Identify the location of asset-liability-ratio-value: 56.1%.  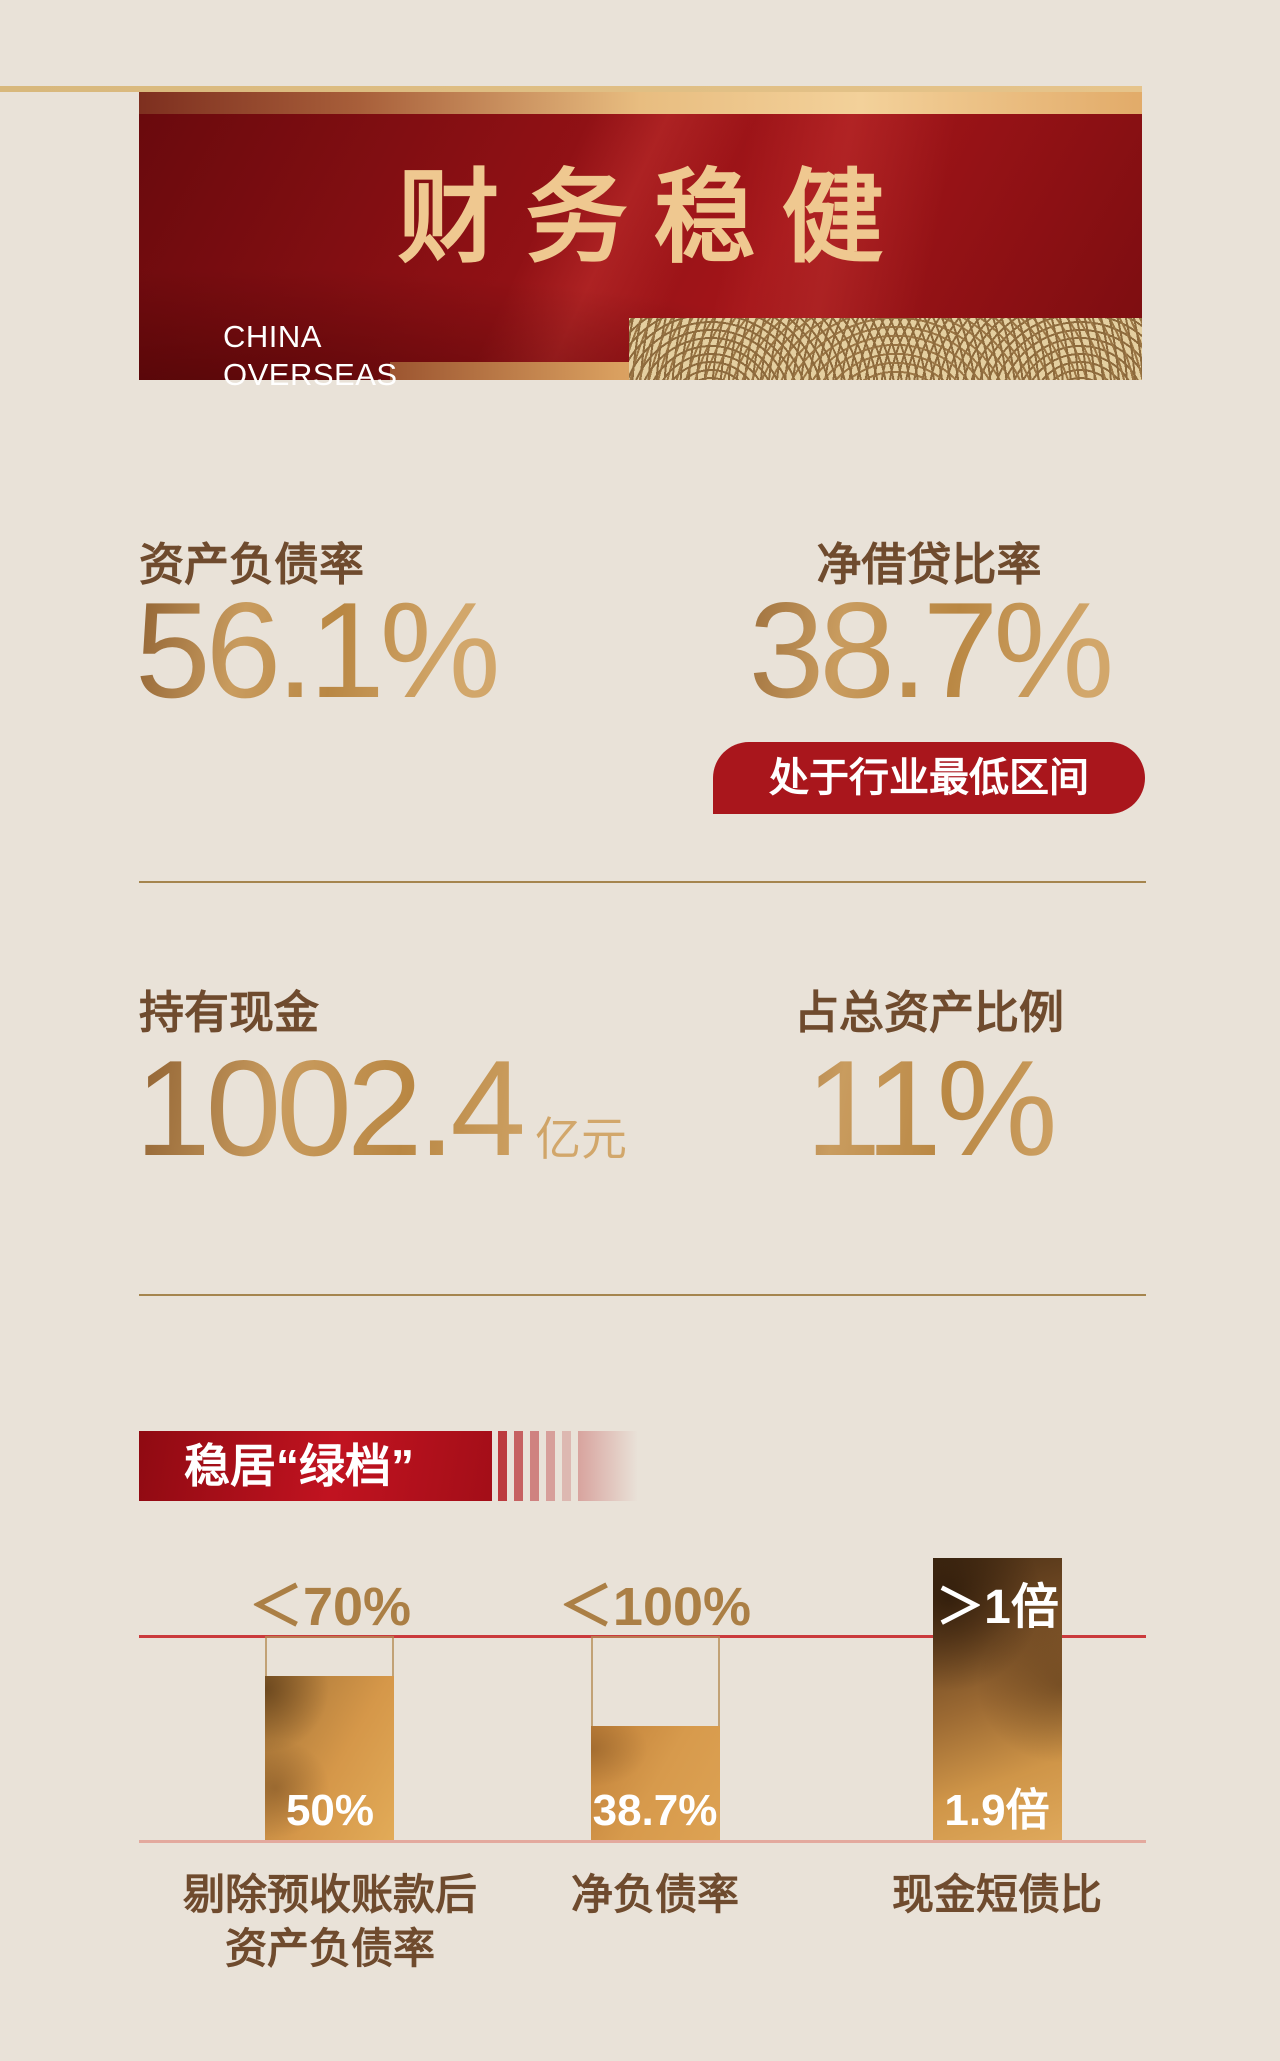
(318, 650).